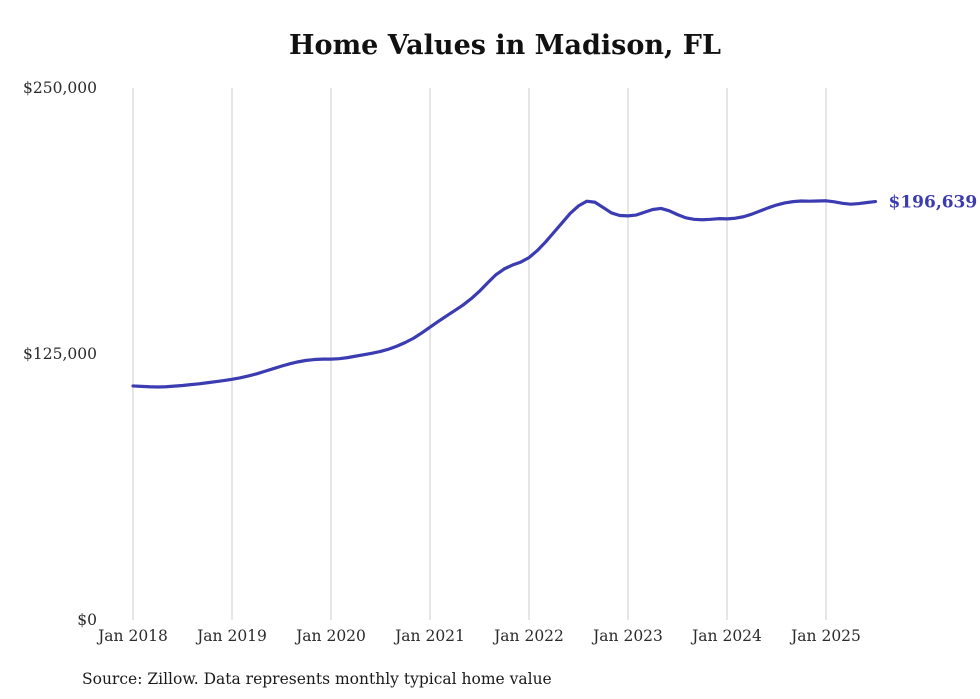 The width and height of the screenshot is (980, 699). I want to click on y-axis-labels: $0 $125,000 $250,000, so click(60, 354).